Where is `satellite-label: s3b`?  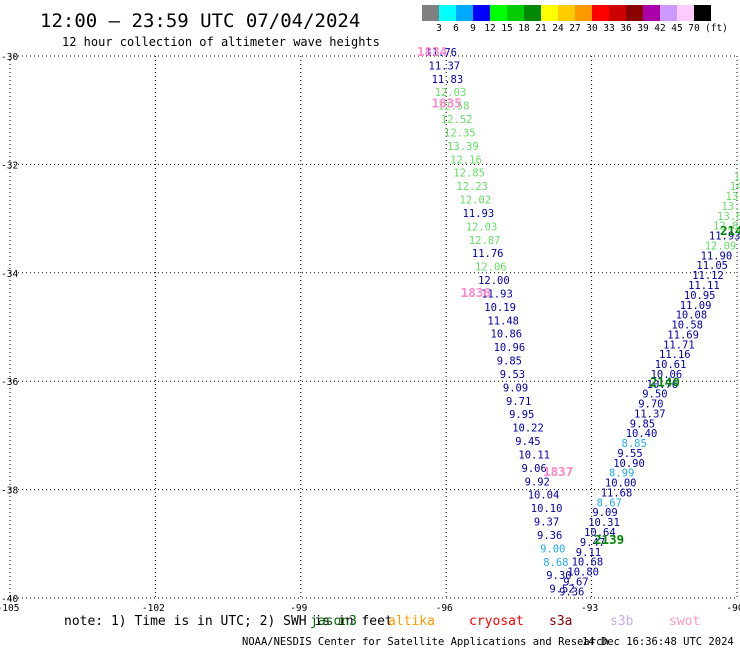
satellite-label: s3b is located at coordinates (622, 621).